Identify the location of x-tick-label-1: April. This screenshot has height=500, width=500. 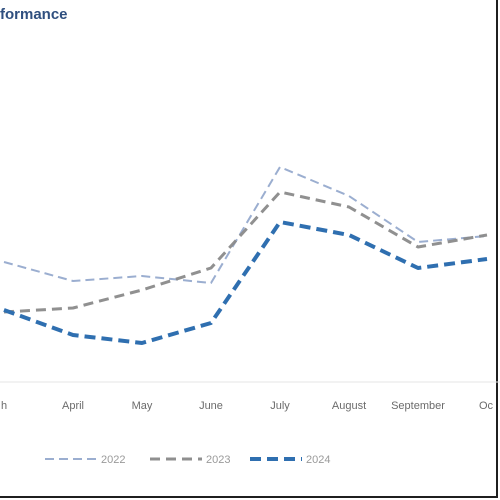
(73, 406).